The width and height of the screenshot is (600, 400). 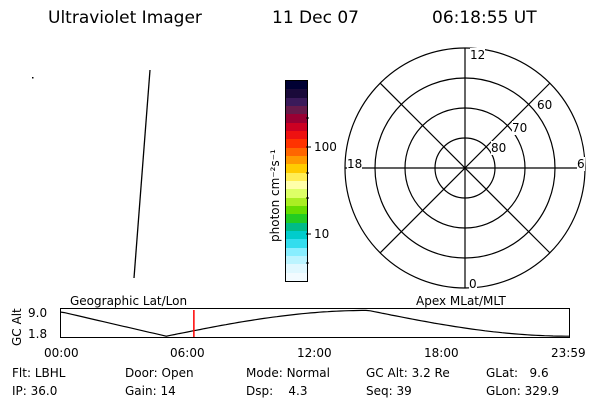 I want to click on color-scale-bar, so click(x=296, y=181).